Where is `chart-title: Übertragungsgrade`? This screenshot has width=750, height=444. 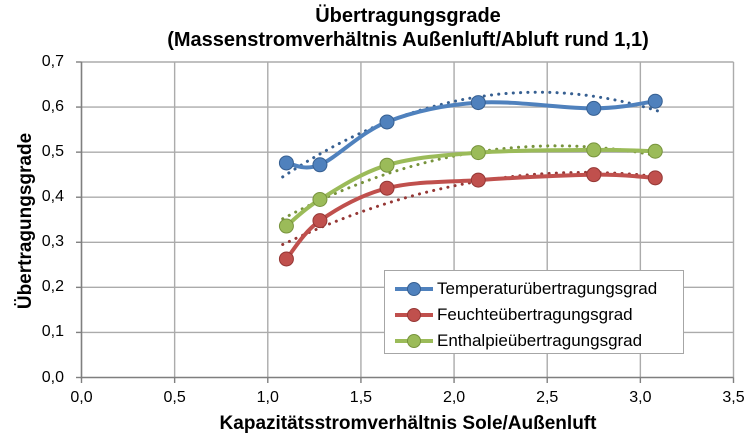
chart-title: Übertragungsgrade is located at coordinates (408, 16).